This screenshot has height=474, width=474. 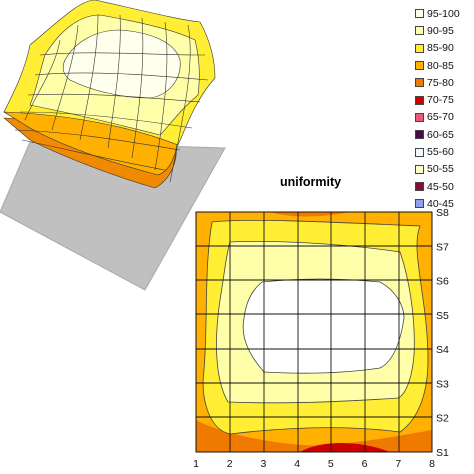 What do you see at coordinates (440, 117) in the screenshot?
I see `legend-label: 65-70` at bounding box center [440, 117].